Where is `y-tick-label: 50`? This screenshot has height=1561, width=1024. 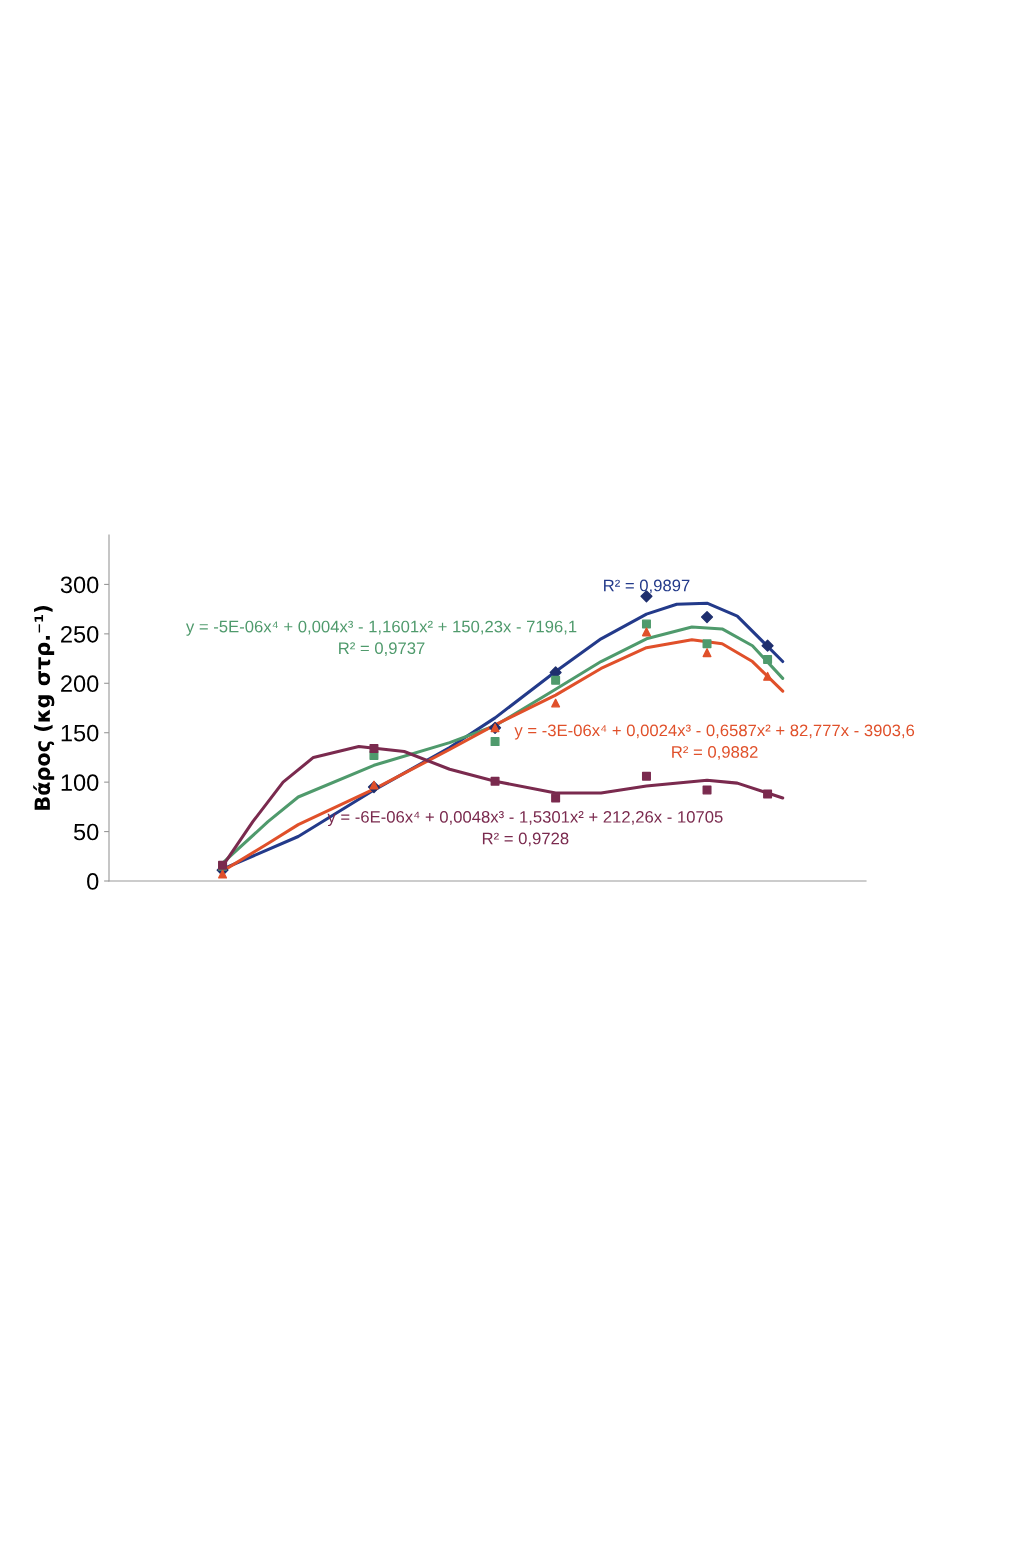
y-tick-label: 50 is located at coordinates (86, 832).